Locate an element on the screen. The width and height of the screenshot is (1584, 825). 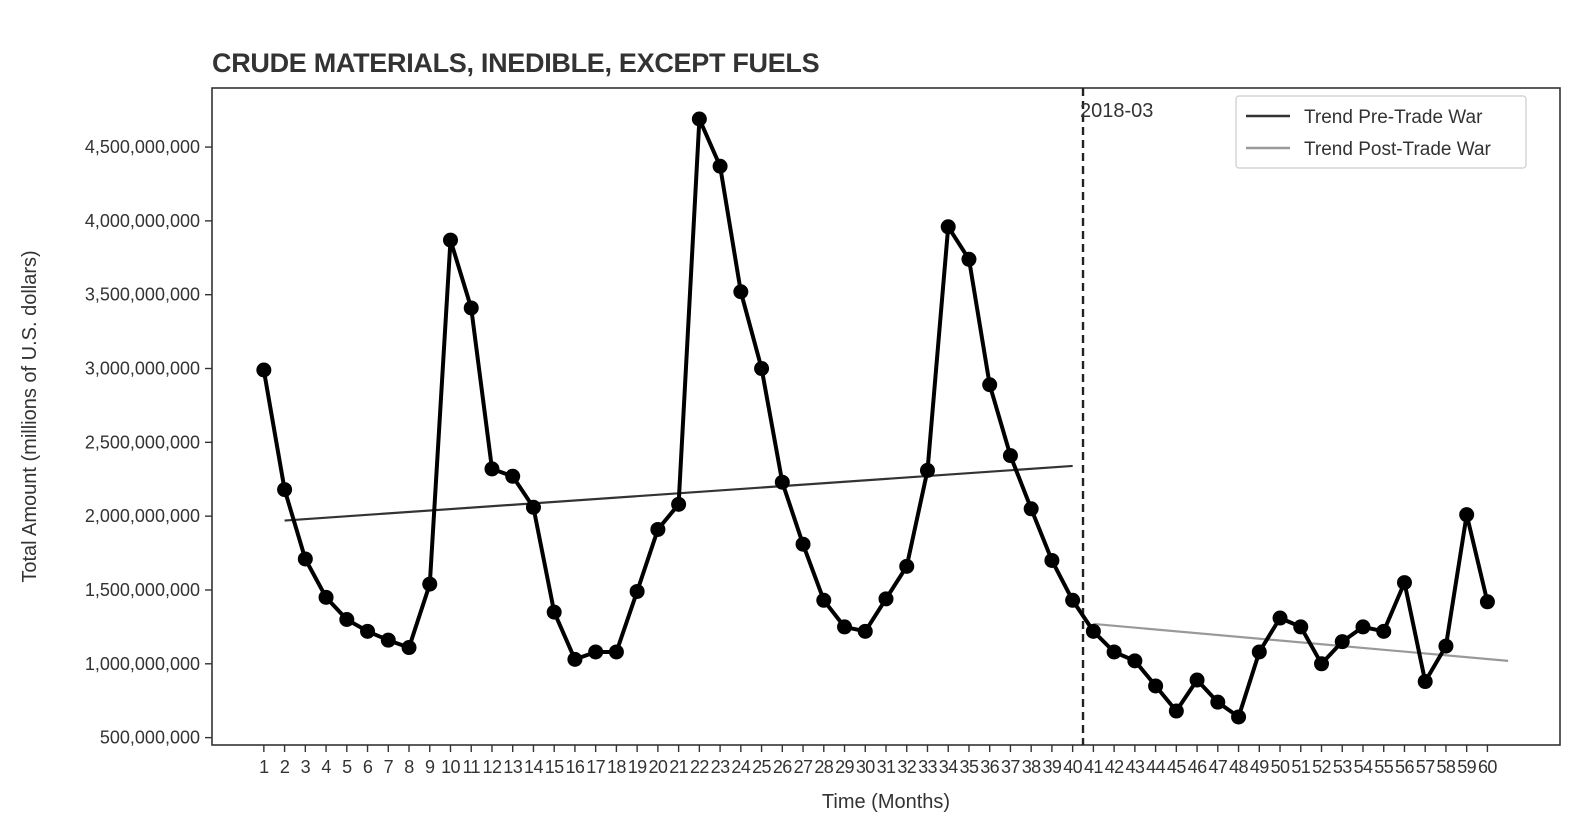
x-tick-label: 47 is located at coordinates (1217, 767).